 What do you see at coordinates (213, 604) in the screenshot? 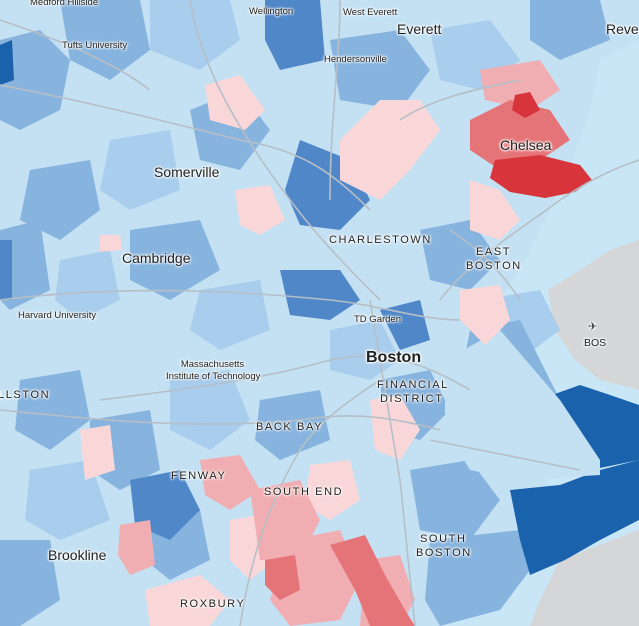
I see `label-roxbury: ROXBURY` at bounding box center [213, 604].